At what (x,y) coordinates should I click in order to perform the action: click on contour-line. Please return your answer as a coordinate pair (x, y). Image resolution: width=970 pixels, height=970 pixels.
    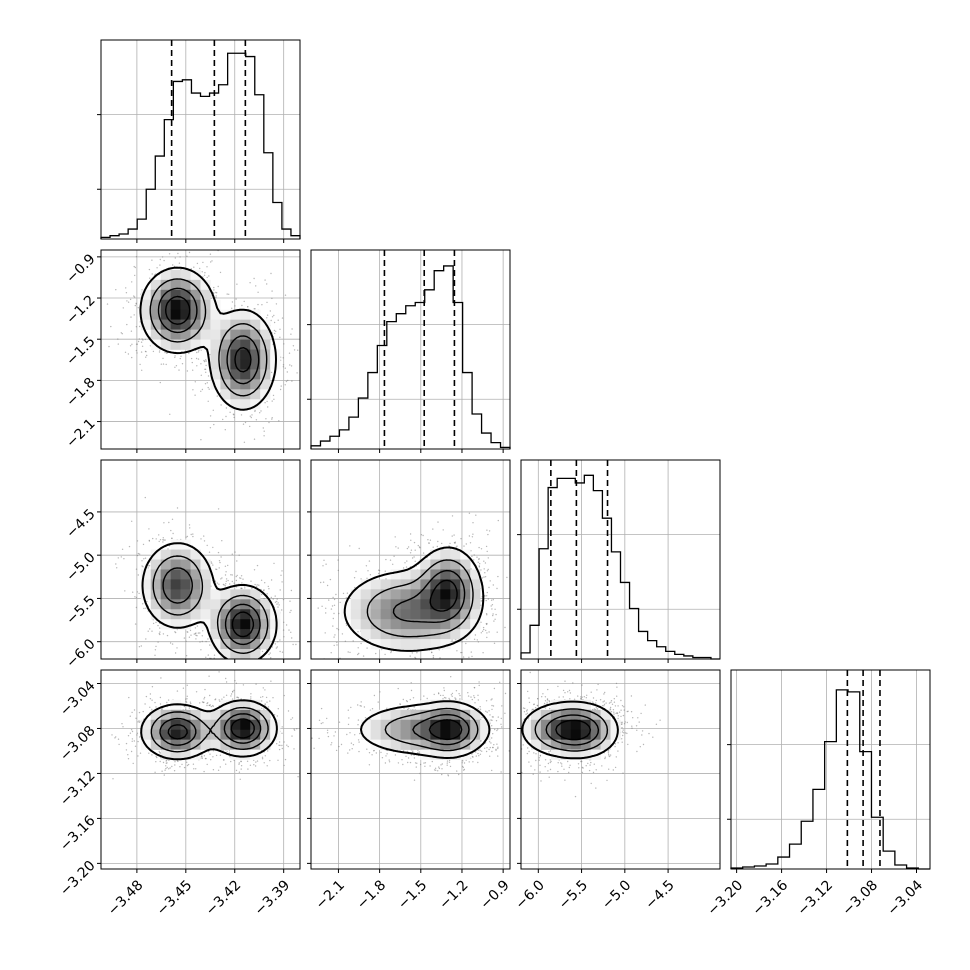
    Looking at the image, I should click on (208, 334).